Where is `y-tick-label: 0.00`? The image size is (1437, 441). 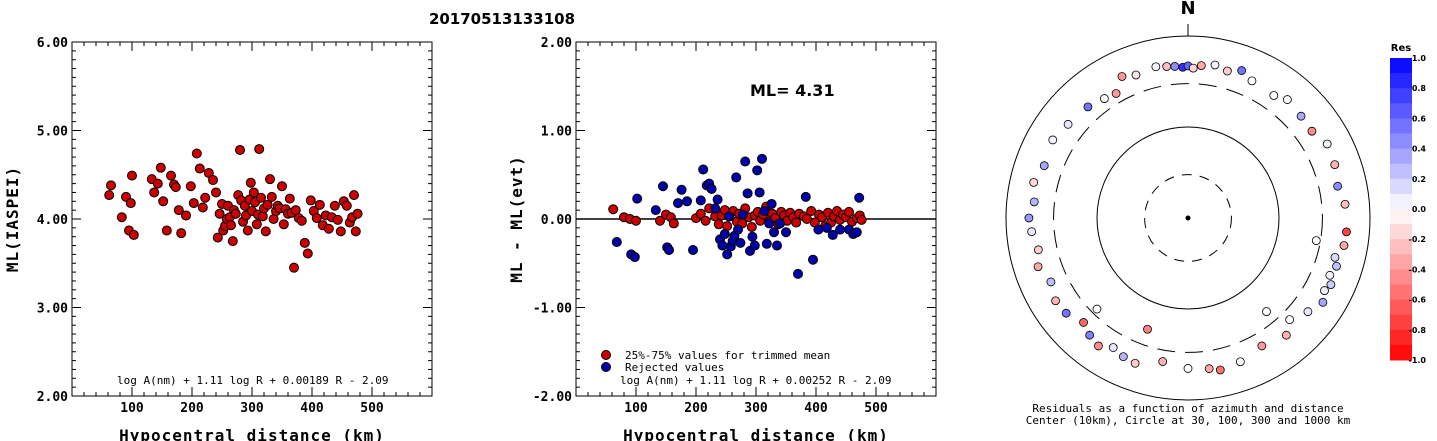
y-tick-label: 0.00 is located at coordinates (556, 220).